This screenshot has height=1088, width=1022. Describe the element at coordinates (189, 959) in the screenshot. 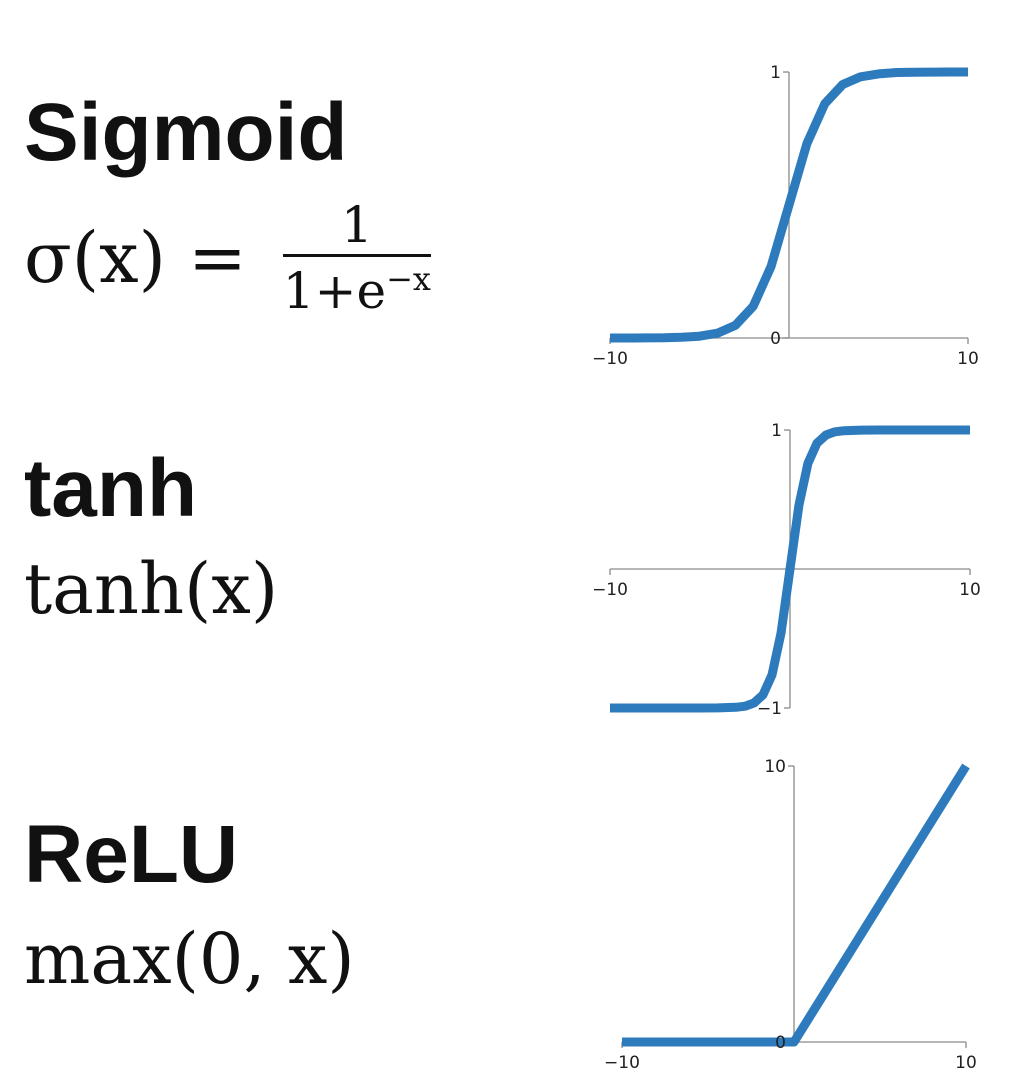

I see `relu-formula: max(0, x)` at that location.